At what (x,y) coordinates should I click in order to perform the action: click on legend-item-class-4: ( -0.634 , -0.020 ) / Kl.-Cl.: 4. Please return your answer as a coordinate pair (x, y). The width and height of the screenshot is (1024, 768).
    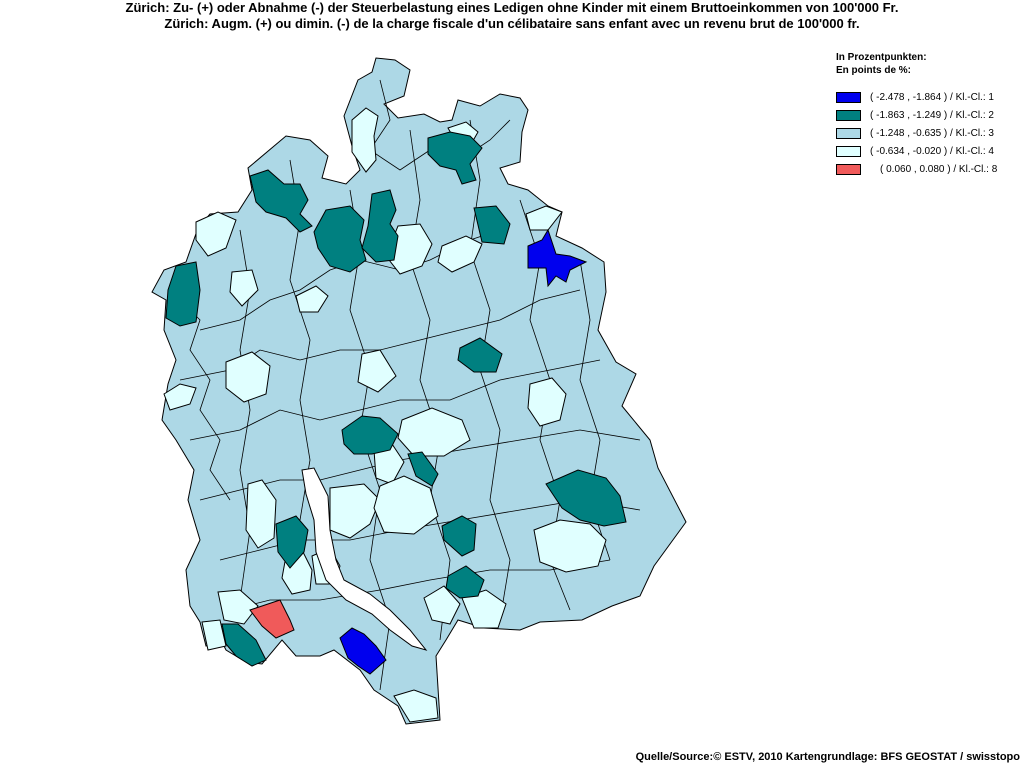
    Looking at the image, I should click on (915, 154).